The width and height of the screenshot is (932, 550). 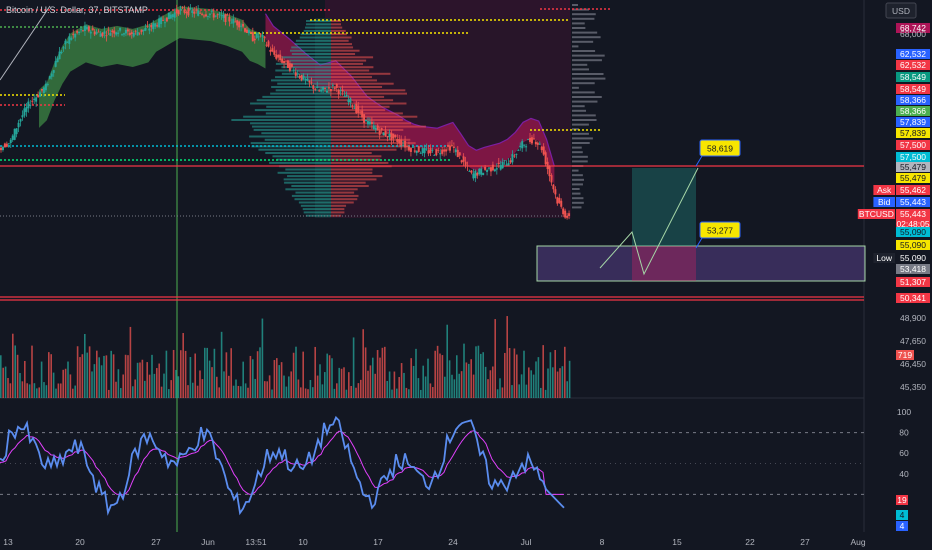 I want to click on price-label-bg, so click(x=913, y=298).